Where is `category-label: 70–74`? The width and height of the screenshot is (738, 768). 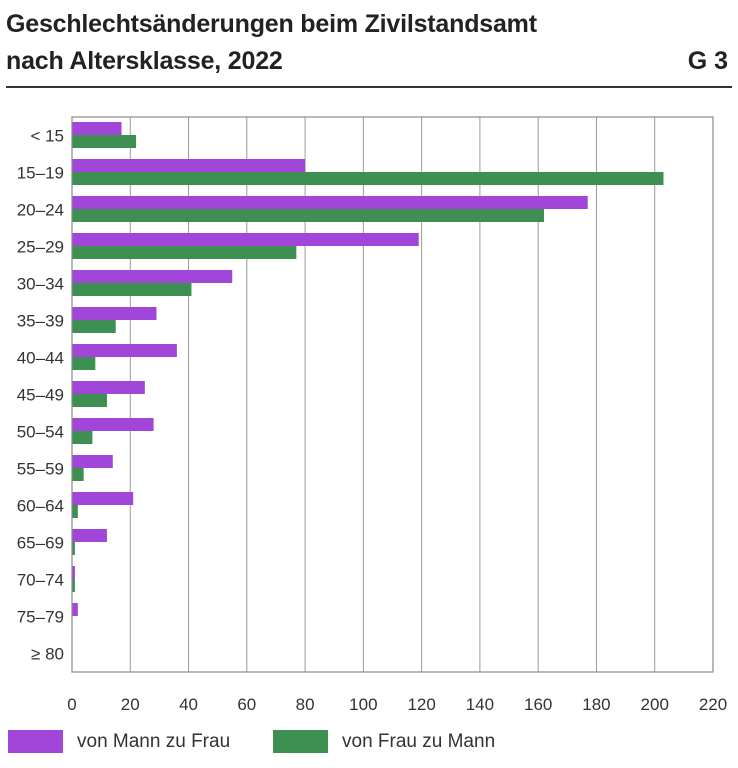 category-label: 70–74 is located at coordinates (40, 580).